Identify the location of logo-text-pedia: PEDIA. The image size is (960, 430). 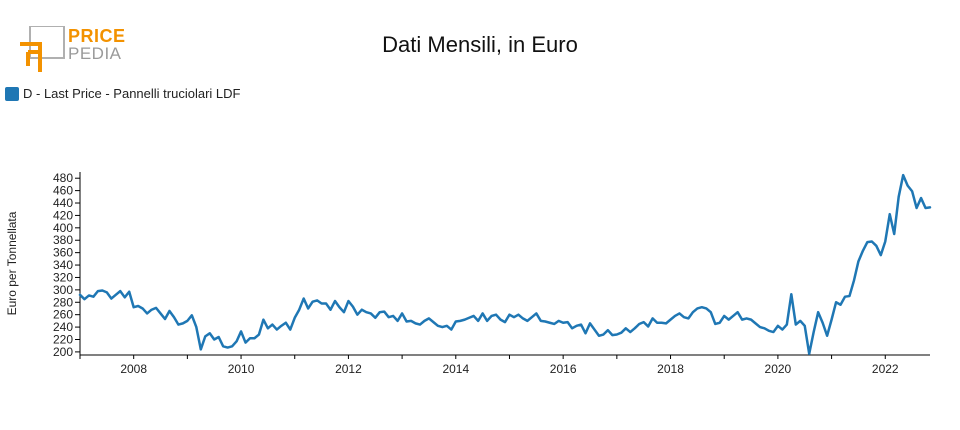
(95, 53).